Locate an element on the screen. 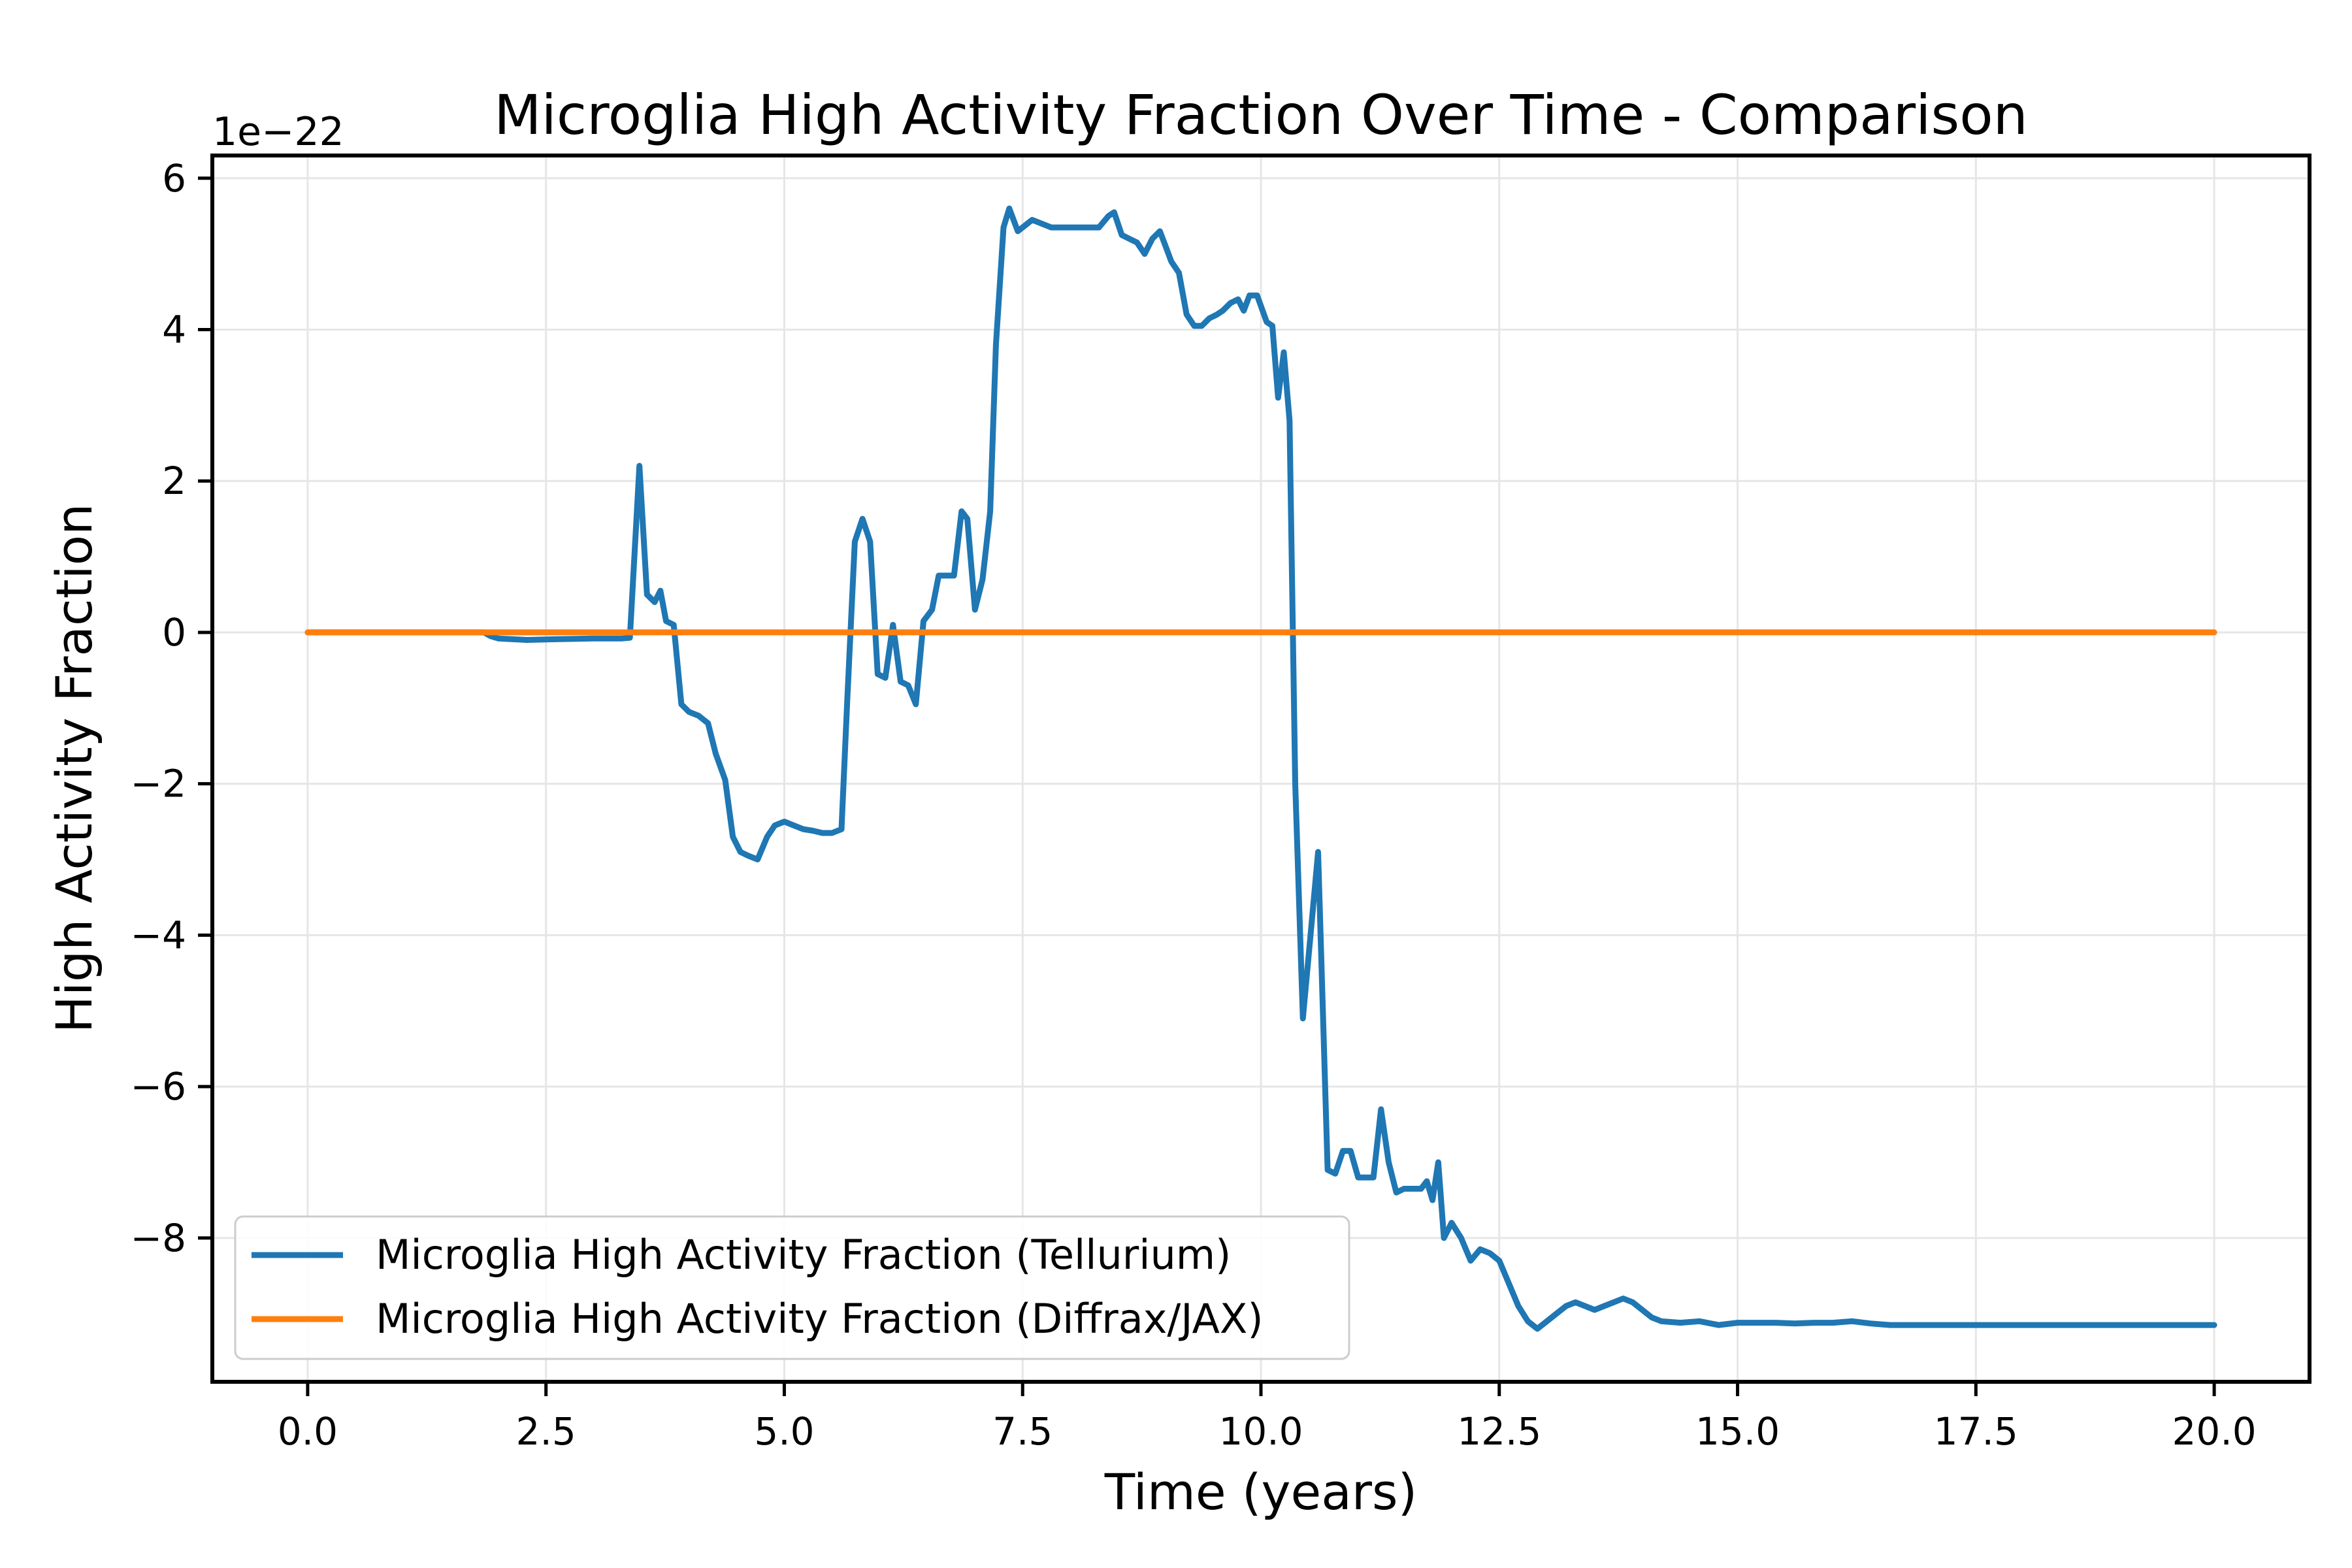  y-axis-label: High Activity Fraction is located at coordinates (74, 769).